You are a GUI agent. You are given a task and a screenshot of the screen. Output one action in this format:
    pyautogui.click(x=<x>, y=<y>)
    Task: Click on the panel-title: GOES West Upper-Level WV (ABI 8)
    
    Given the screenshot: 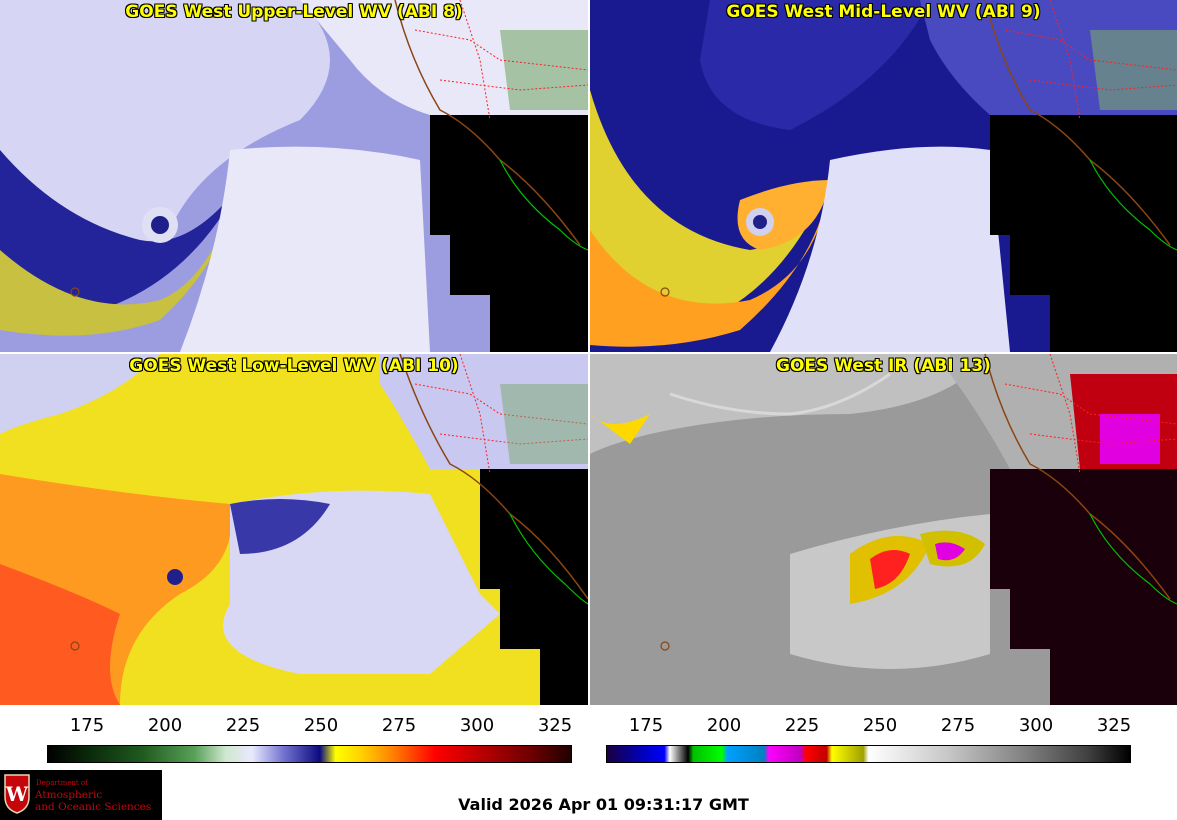 What is the action you would take?
    pyautogui.click(x=294, y=12)
    